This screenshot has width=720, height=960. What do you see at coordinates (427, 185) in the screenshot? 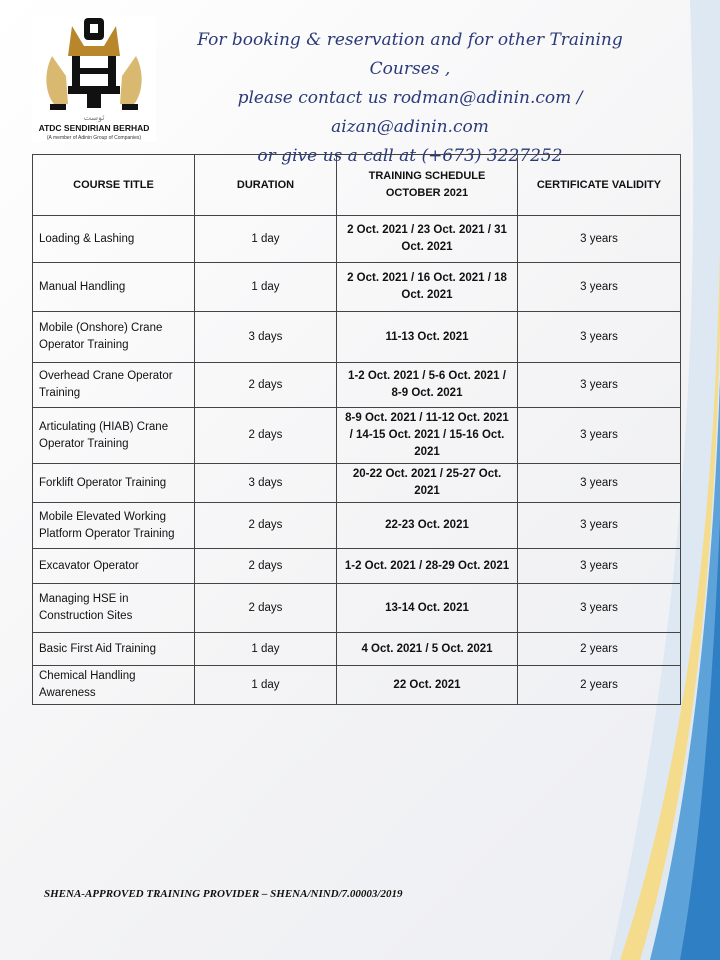
I see `header-training-schedule: TRAINING SCHEDULE OCTOBER 2021` at bounding box center [427, 185].